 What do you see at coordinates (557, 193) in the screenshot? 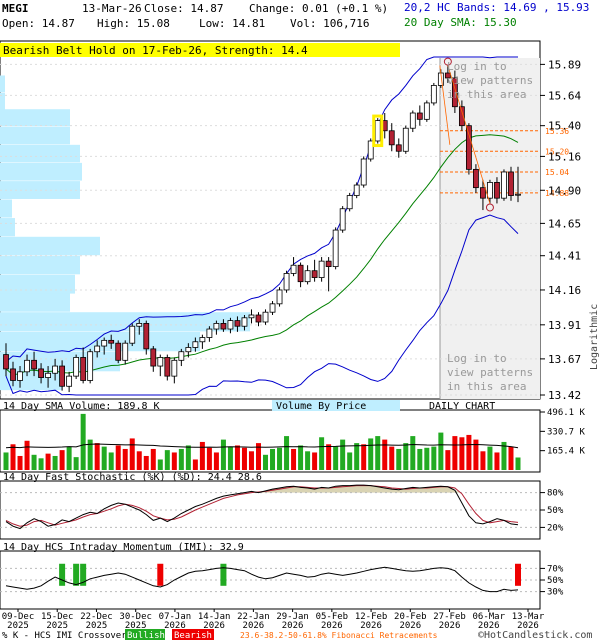
I see `fib-label: 14.88` at bounding box center [557, 193].